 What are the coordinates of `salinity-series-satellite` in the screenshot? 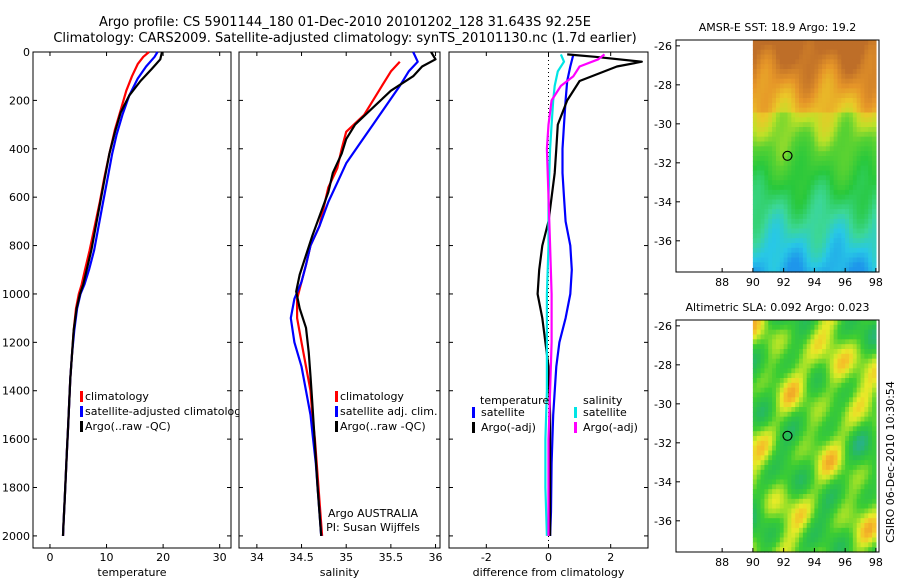 It's located at (354, 293).